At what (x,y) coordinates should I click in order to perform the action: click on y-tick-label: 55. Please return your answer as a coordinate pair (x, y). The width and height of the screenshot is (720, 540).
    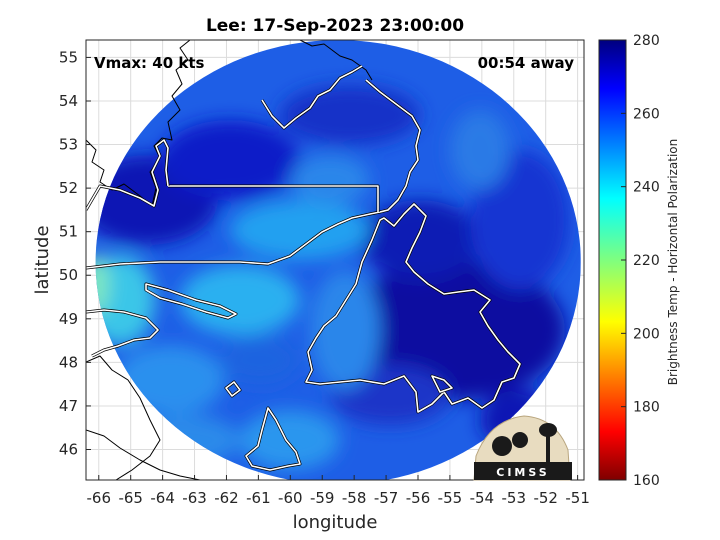
    Looking at the image, I should click on (68, 57).